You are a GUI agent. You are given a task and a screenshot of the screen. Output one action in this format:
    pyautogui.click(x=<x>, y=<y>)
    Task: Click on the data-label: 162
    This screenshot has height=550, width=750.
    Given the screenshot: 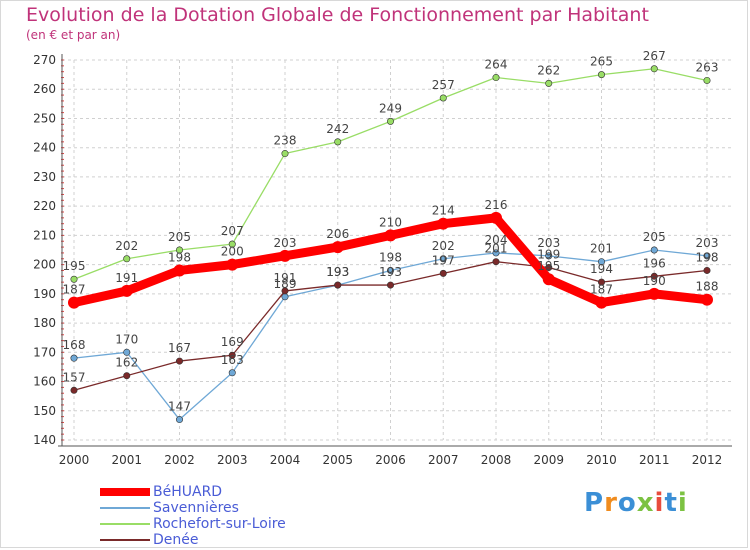 What is the action you would take?
    pyautogui.click(x=126, y=363)
    